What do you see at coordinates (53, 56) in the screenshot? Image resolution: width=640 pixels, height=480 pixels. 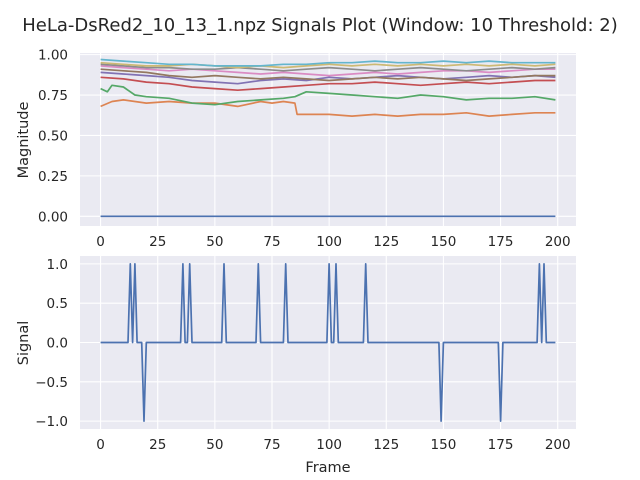 I see `magnitude-y-tick-label: 1.00` at bounding box center [53, 56].